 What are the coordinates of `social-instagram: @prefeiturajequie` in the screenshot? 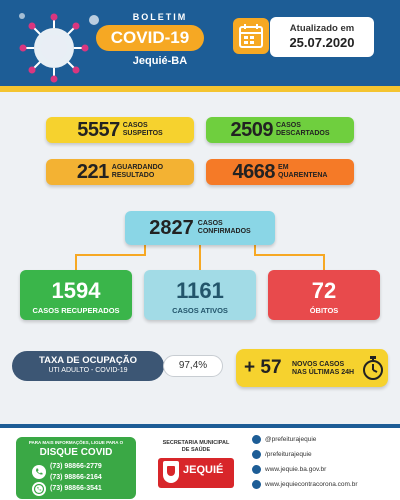 It's located at (284, 439).